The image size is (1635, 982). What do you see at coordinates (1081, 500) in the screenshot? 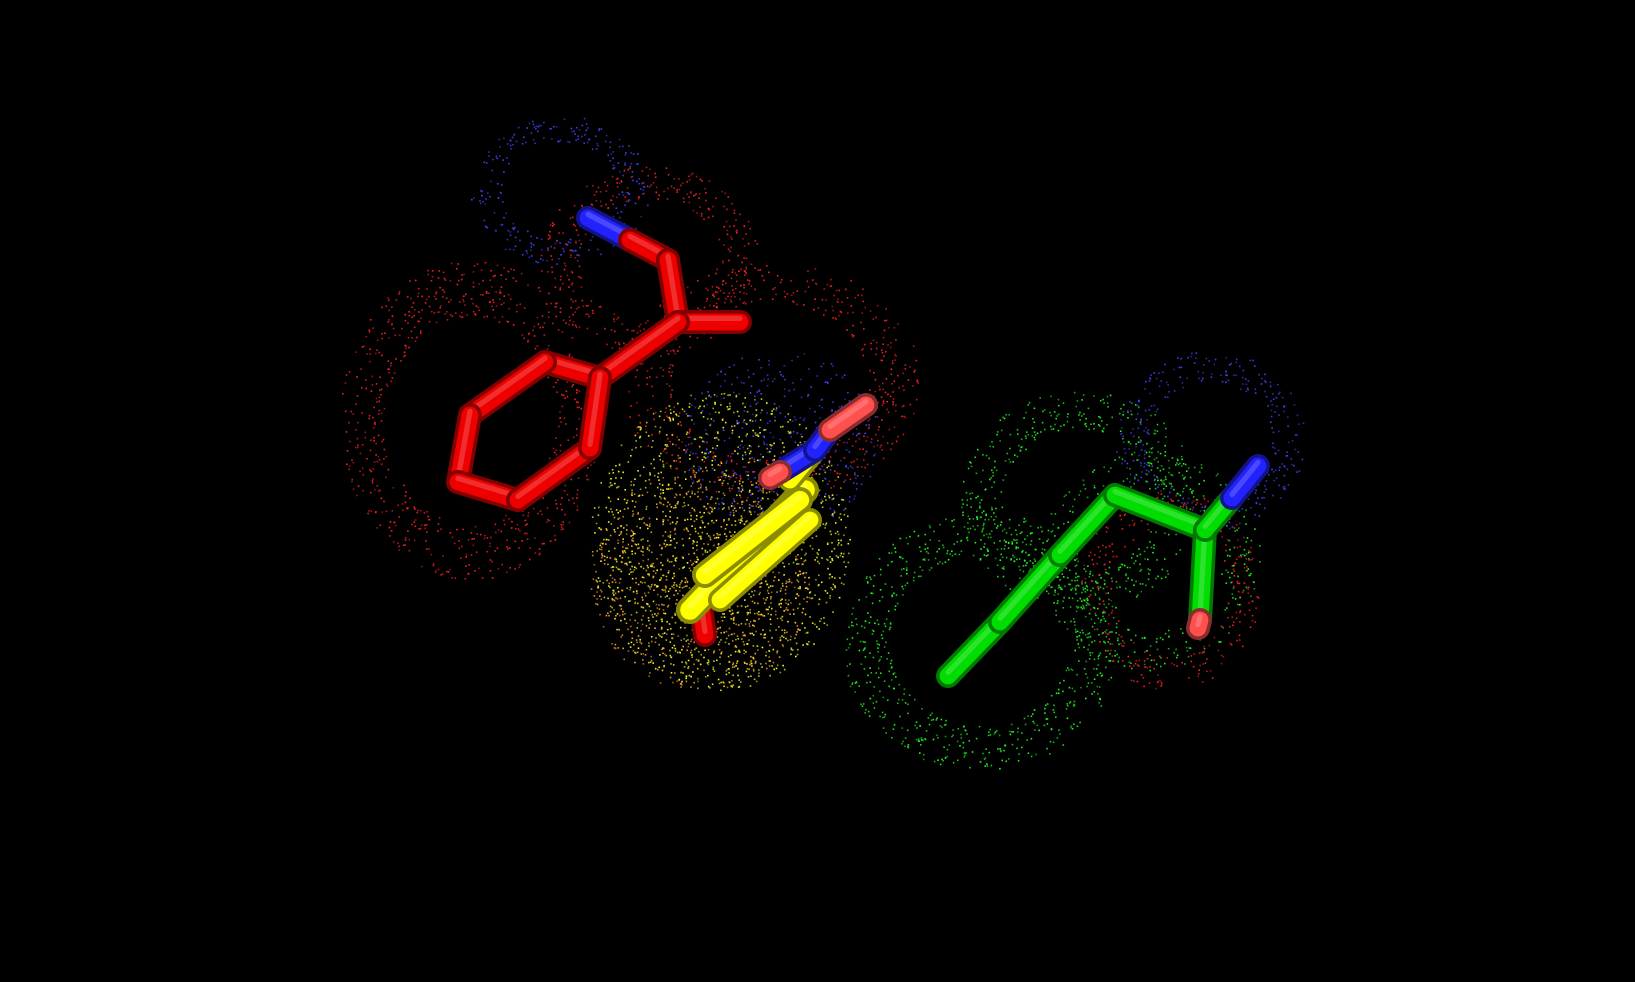
I see `dot-cloud-green` at bounding box center [1081, 500].